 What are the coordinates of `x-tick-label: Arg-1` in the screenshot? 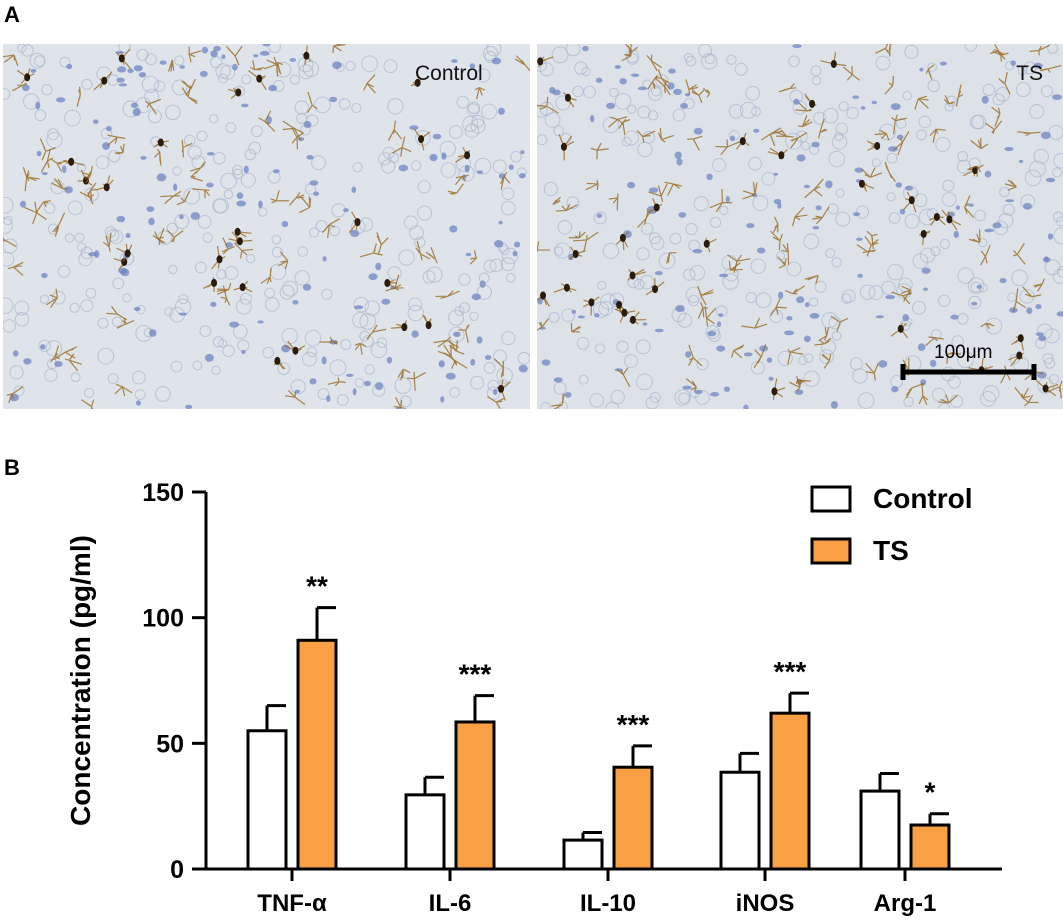 It's located at (905, 903).